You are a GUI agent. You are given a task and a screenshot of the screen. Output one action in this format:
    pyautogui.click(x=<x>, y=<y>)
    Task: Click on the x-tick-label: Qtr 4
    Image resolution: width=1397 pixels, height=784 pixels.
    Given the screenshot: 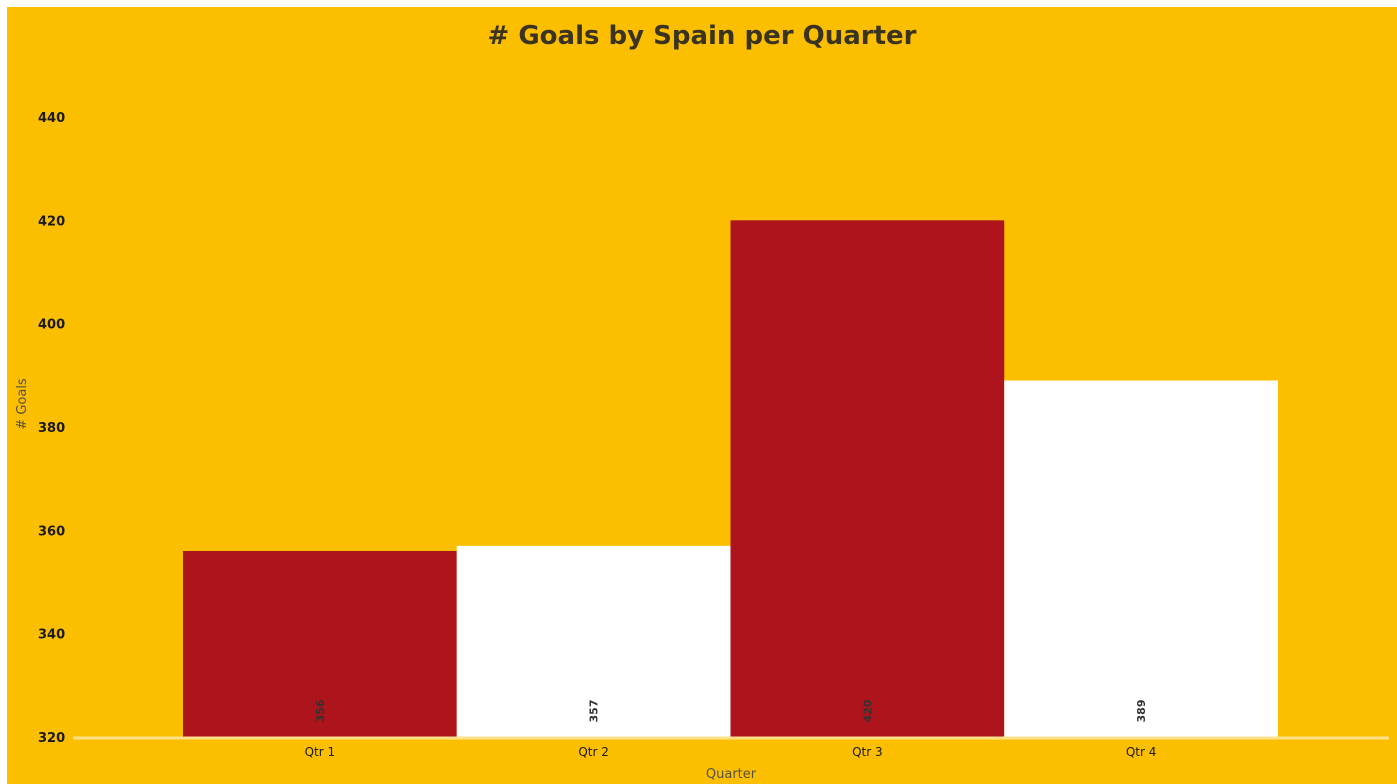 What is the action you would take?
    pyautogui.click(x=1141, y=752)
    